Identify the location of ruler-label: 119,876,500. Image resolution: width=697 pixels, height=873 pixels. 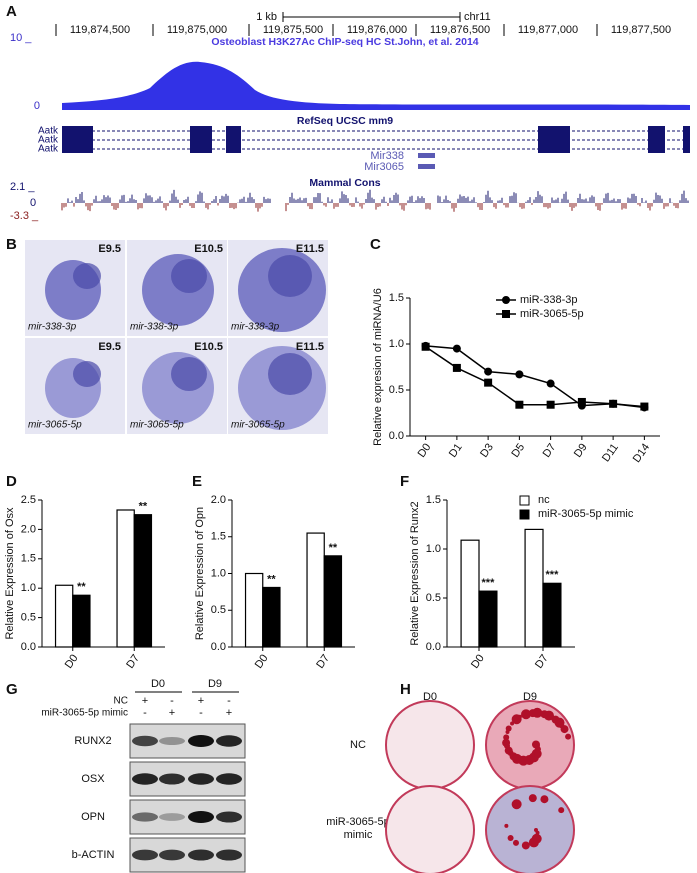
(460, 30).